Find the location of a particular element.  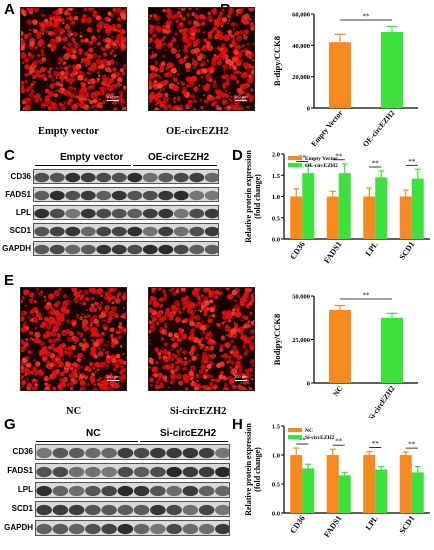

blot-strip-lpl is located at coordinates (126, 212).